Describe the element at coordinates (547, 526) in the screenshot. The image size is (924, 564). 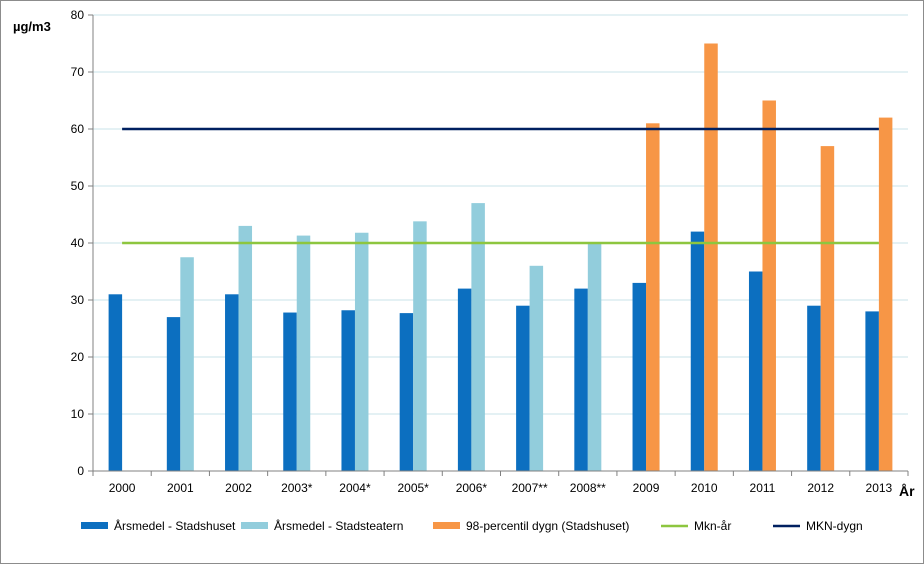
I see `legend-label: 98-percentil dygn (Stadshuset)` at that location.